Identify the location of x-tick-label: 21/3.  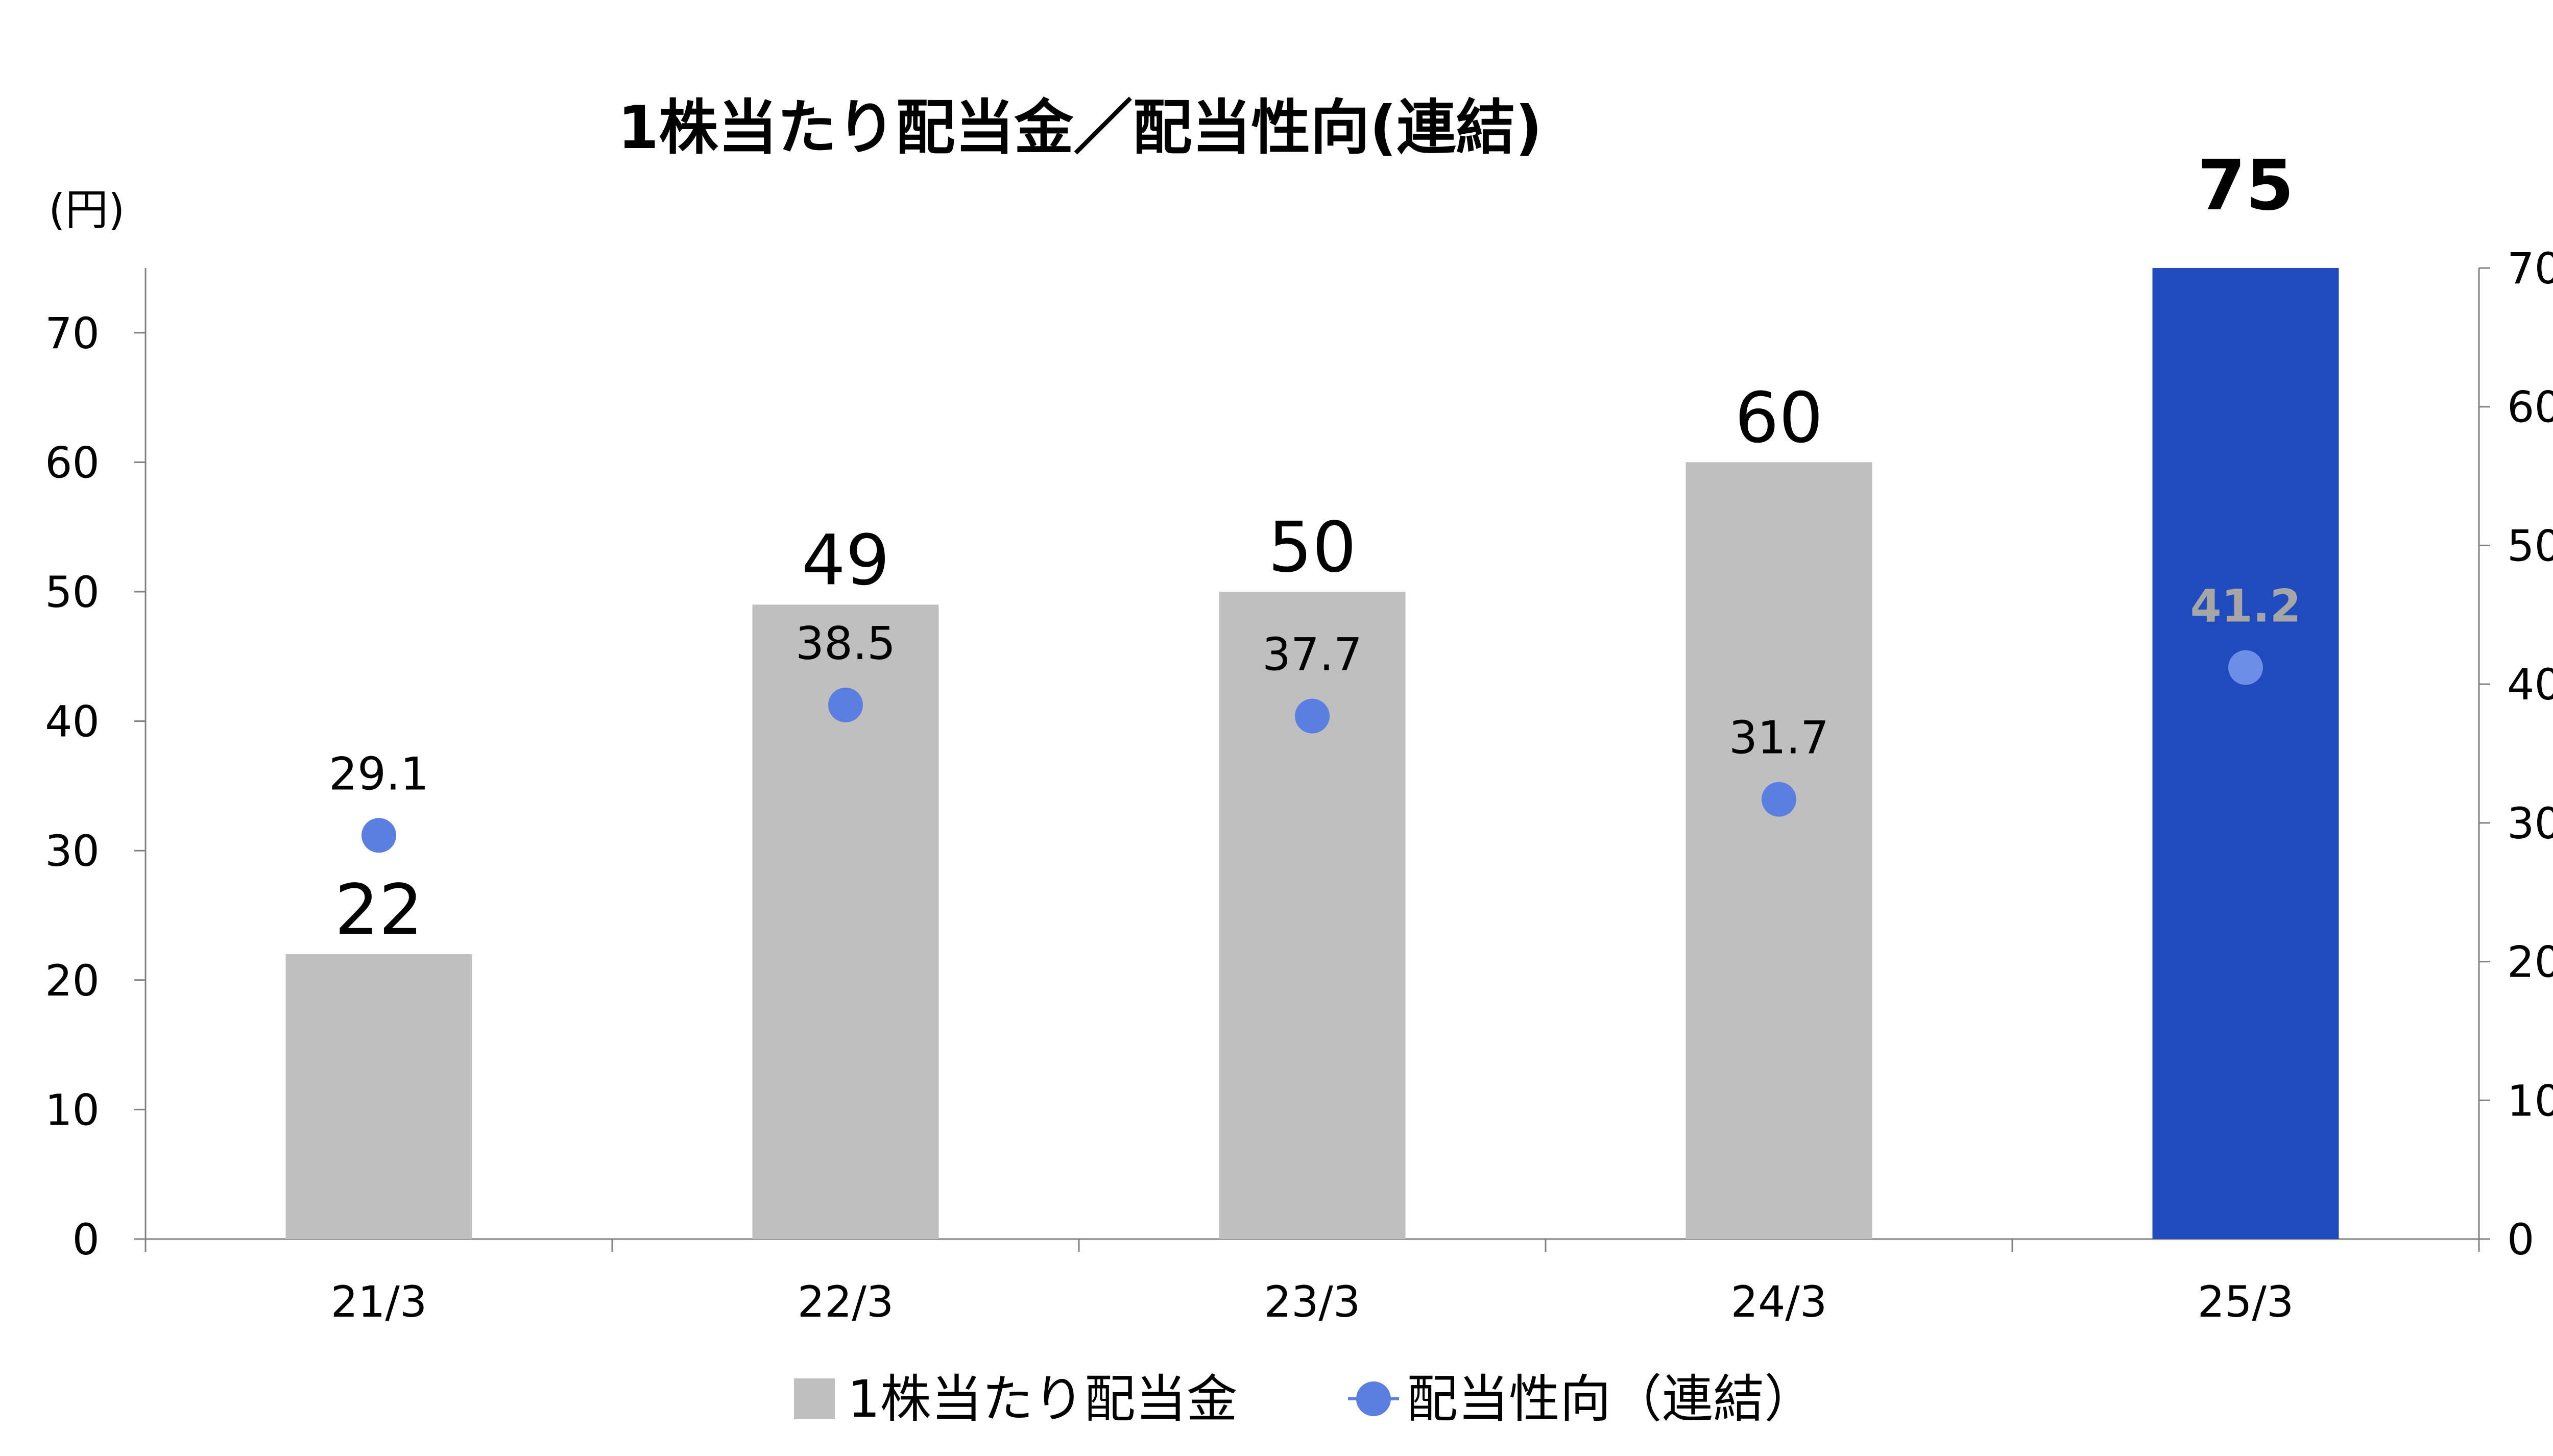
(379, 1302).